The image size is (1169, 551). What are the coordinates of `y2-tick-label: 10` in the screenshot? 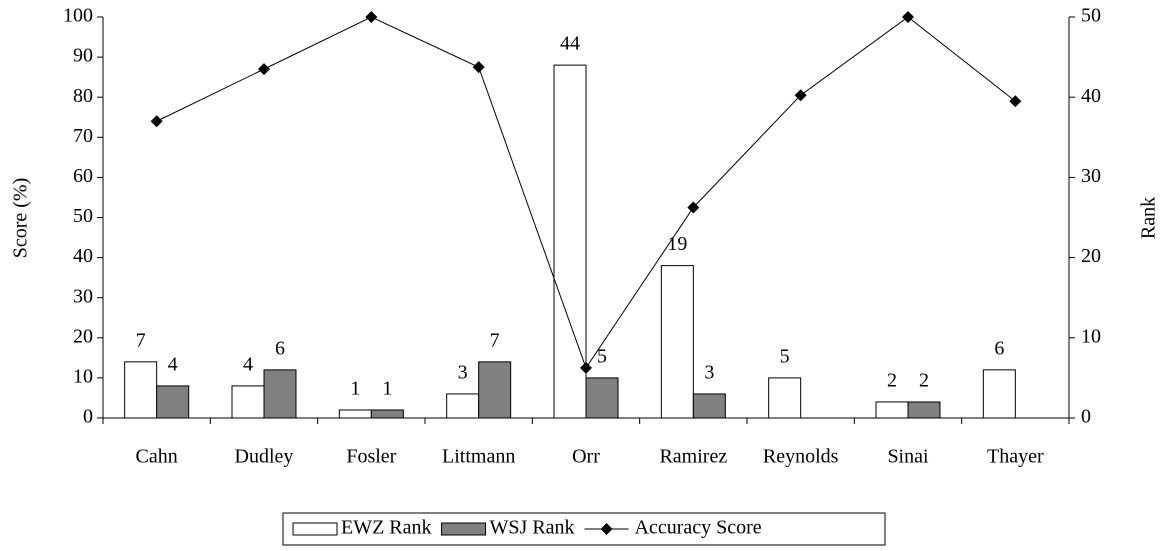 It's located at (1091, 336).